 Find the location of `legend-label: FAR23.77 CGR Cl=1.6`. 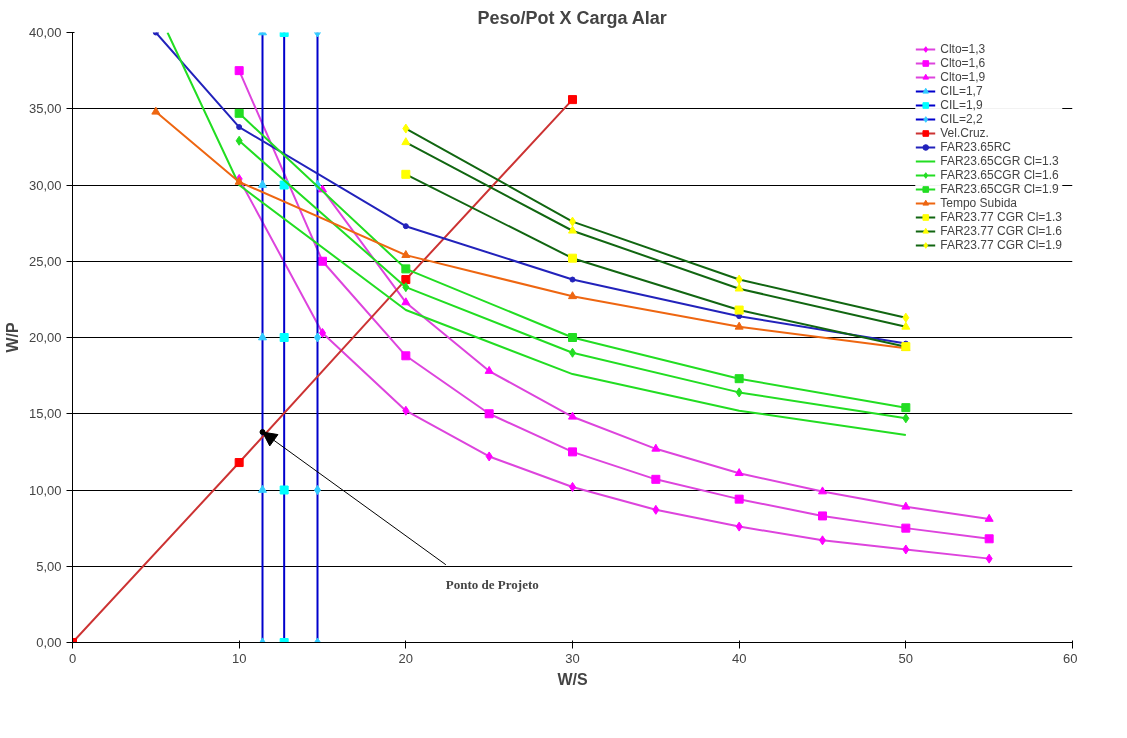

legend-label: FAR23.77 CGR Cl=1.6 is located at coordinates (1001, 231).